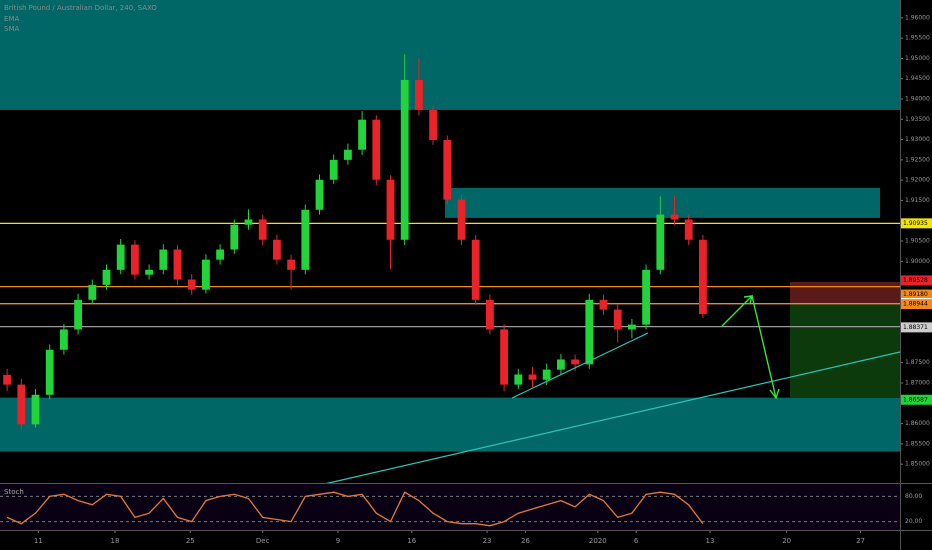  What do you see at coordinates (662, 202) in the screenshot?
I see `zone` at bounding box center [662, 202].